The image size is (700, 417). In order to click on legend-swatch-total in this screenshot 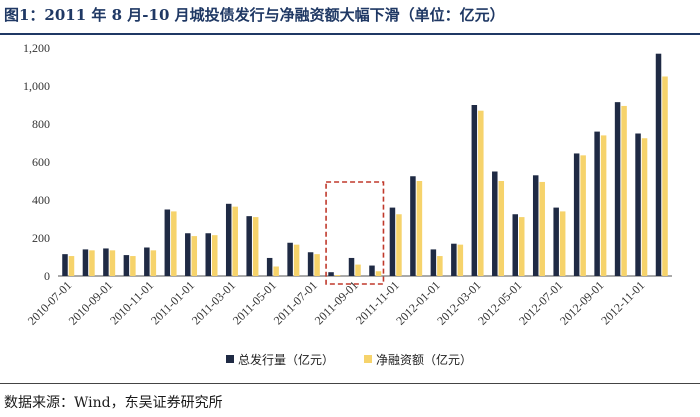, I will do `click(230, 359)`.